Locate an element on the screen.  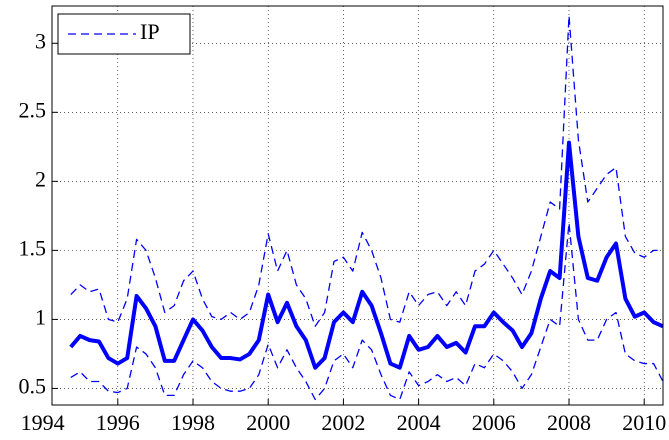
x-tick-label: 1996 is located at coordinates (118, 422).